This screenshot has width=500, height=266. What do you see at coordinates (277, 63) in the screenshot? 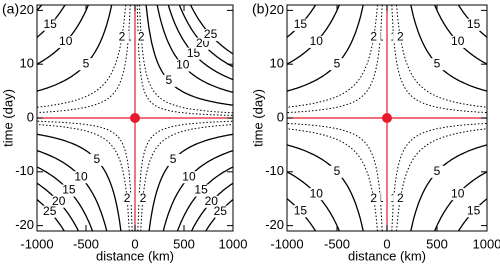
I see `y-tick-label: 10` at bounding box center [277, 63].